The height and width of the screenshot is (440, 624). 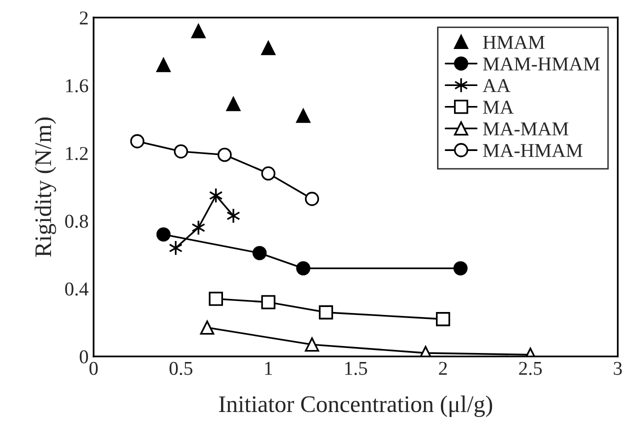 What do you see at coordinates (443, 368) in the screenshot?
I see `x-tick-label: 2` at bounding box center [443, 368].